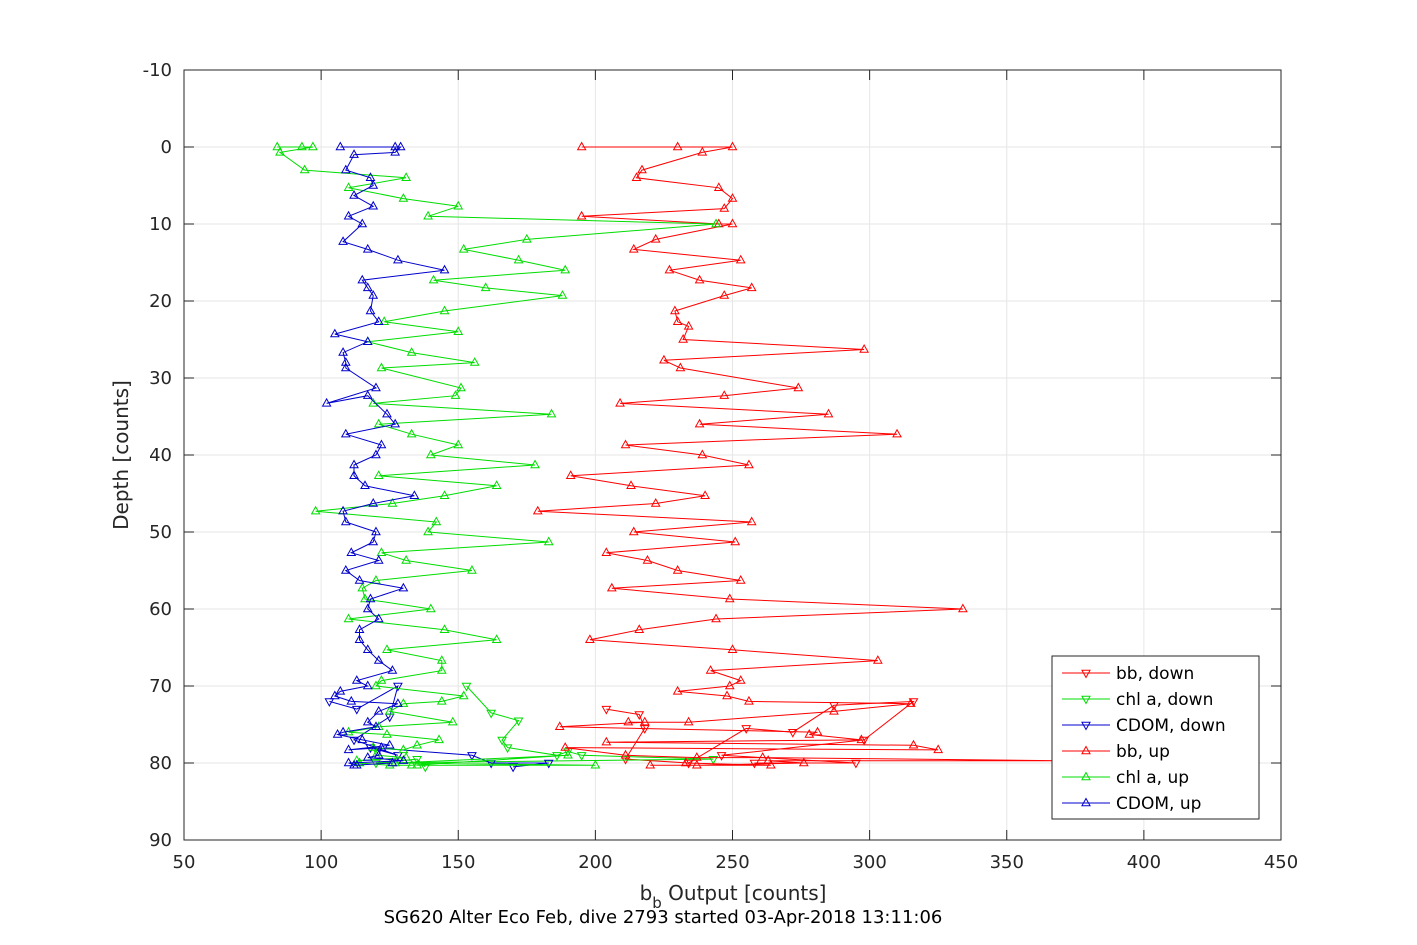  I want to click on y-tick-label: 70, so click(160, 686).